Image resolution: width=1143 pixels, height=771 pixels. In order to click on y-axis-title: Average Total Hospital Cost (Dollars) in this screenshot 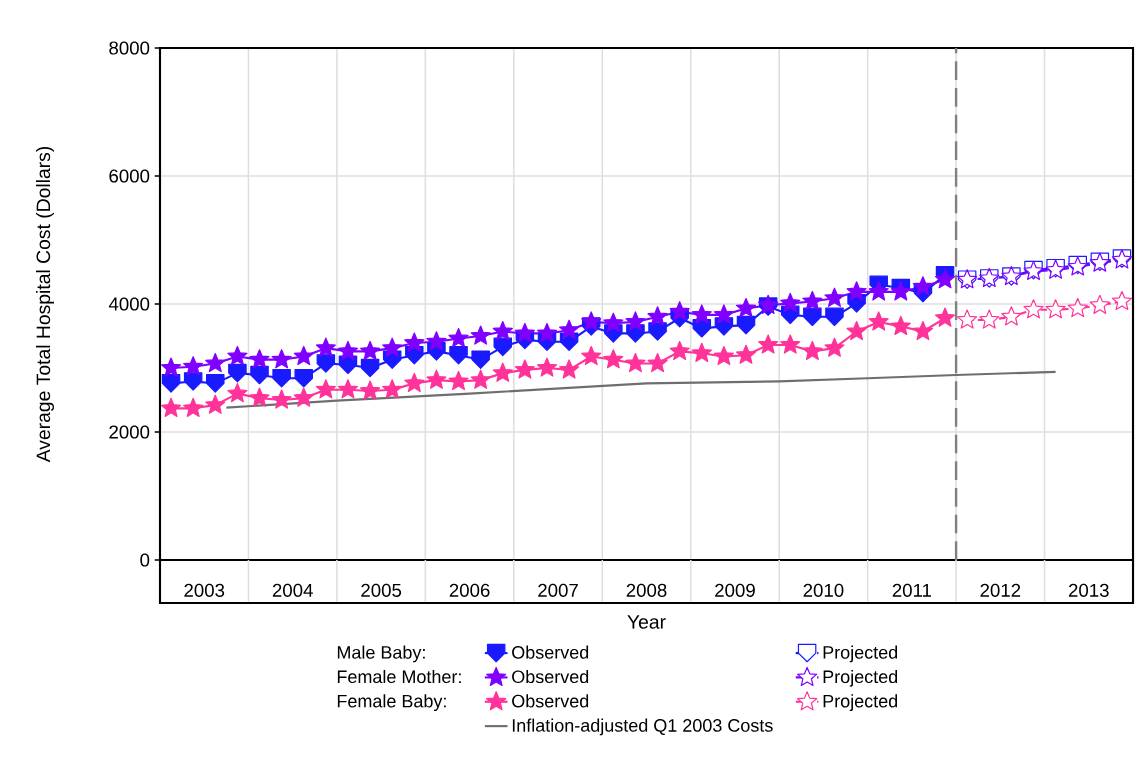, I will do `click(45, 304)`.